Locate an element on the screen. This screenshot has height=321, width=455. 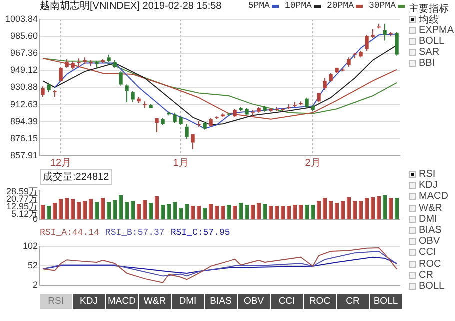
y-tick-label: 949.12 is located at coordinates (24, 70).